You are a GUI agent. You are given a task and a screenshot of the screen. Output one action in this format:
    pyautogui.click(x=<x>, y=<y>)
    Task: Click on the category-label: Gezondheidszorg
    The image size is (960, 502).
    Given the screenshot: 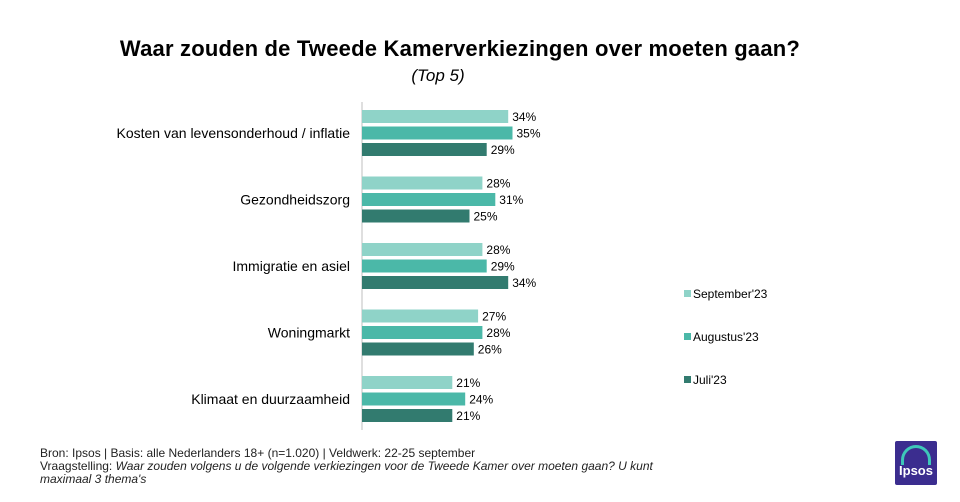 What is the action you would take?
    pyautogui.click(x=295, y=200)
    